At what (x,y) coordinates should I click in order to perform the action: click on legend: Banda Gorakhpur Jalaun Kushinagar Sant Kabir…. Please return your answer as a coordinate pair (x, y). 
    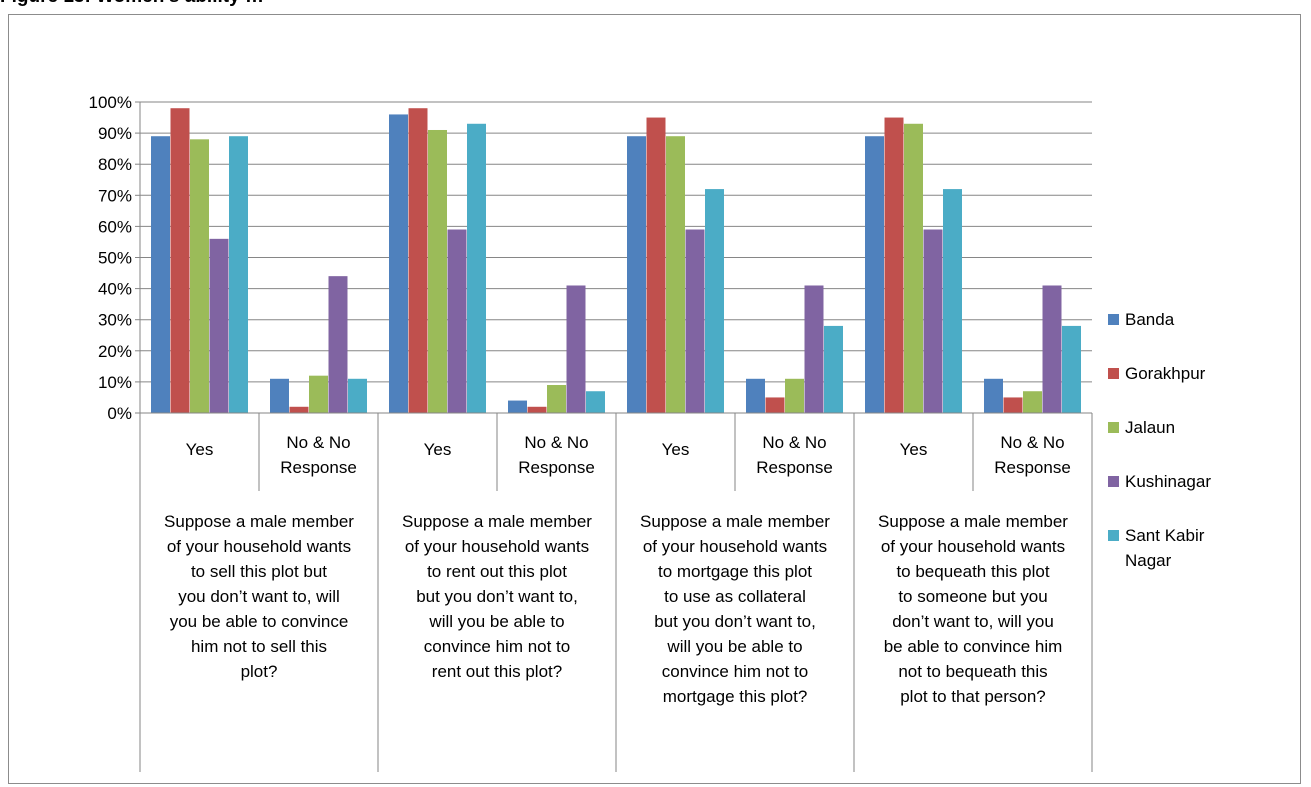
    Looking at the image, I should click on (1159, 440).